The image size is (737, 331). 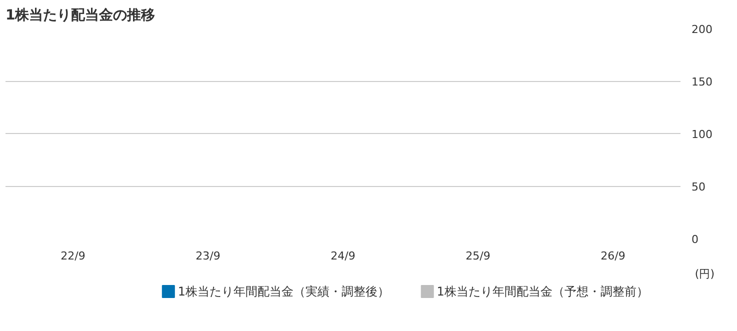 I want to click on x-tick-label: 23/9, so click(x=208, y=256).